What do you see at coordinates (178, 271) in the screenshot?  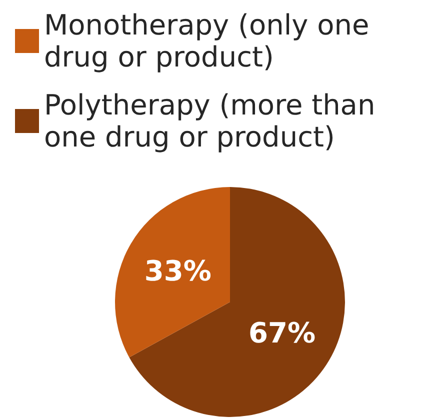 I see `data-label: 33%` at bounding box center [178, 271].